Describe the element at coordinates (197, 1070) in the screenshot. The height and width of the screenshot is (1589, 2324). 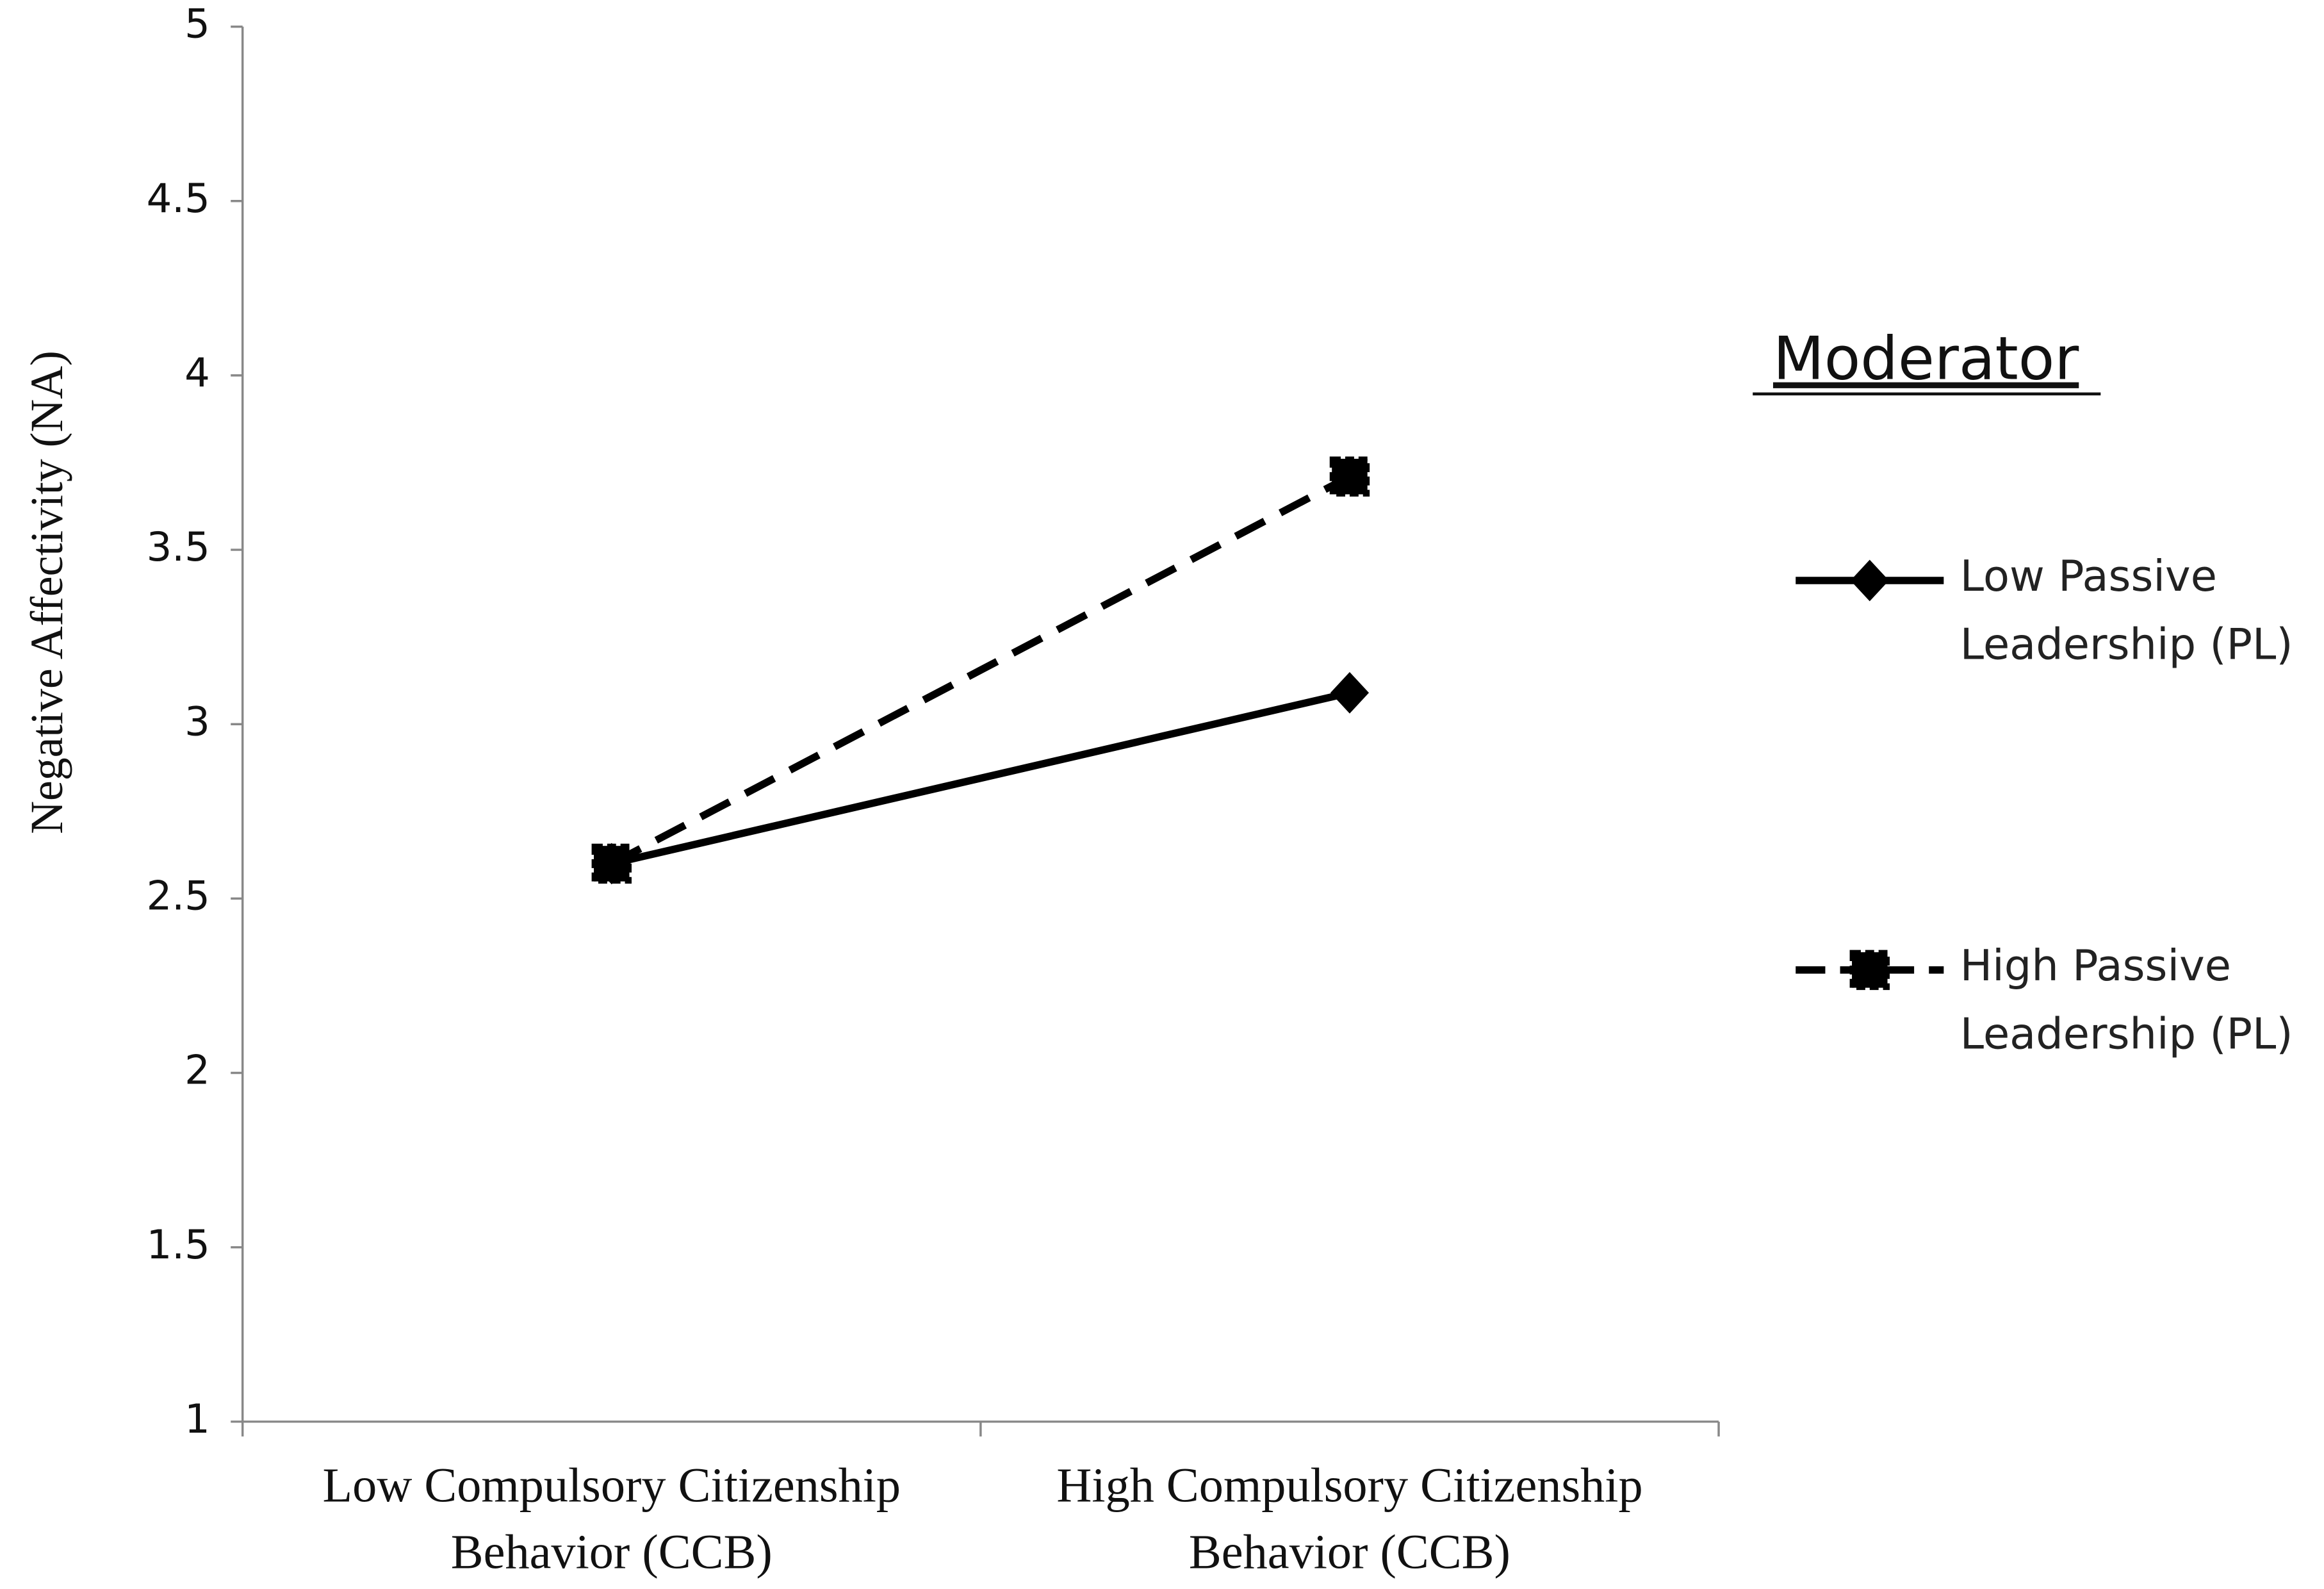
I see `y-tick-label: 2` at that location.